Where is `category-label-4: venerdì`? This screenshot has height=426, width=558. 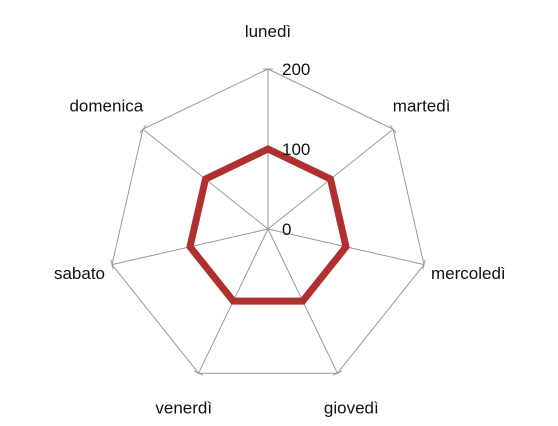
category-label-4: venerdì is located at coordinates (183, 407).